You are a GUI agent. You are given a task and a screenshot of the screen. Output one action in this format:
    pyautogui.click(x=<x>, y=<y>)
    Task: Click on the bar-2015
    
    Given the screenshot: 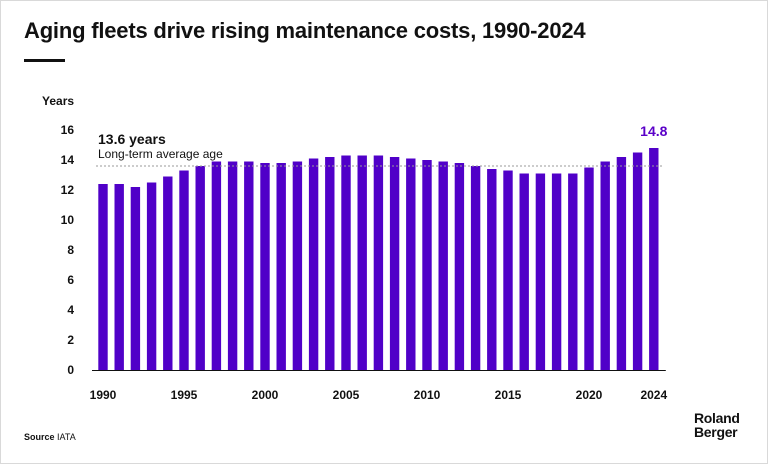 What is the action you would take?
    pyautogui.click(x=508, y=270)
    